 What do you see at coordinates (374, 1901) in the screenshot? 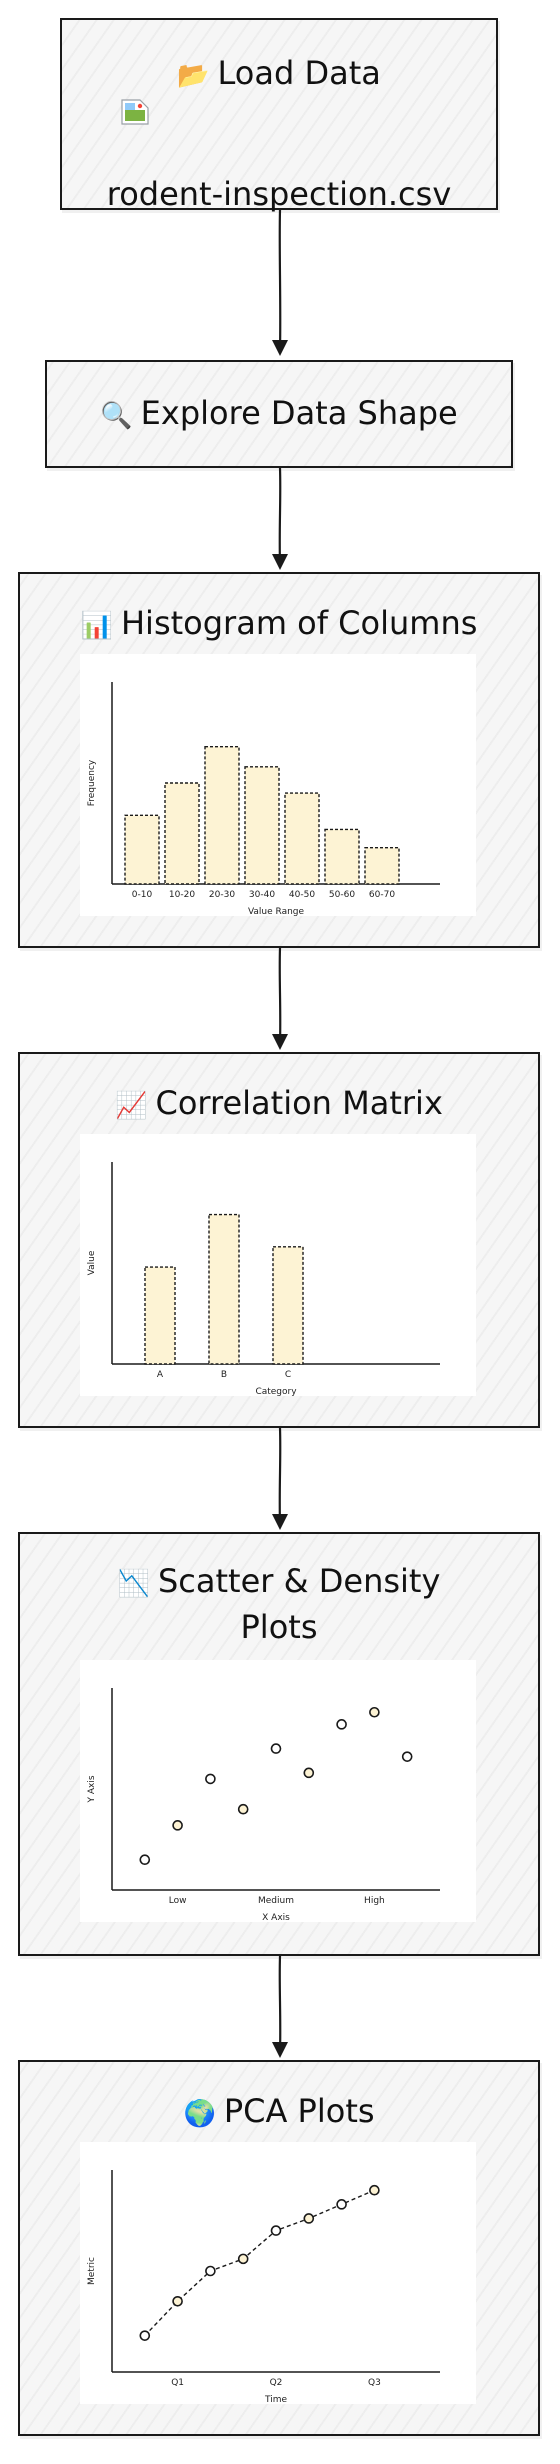
I see `x-tick-label: High` at bounding box center [374, 1901].